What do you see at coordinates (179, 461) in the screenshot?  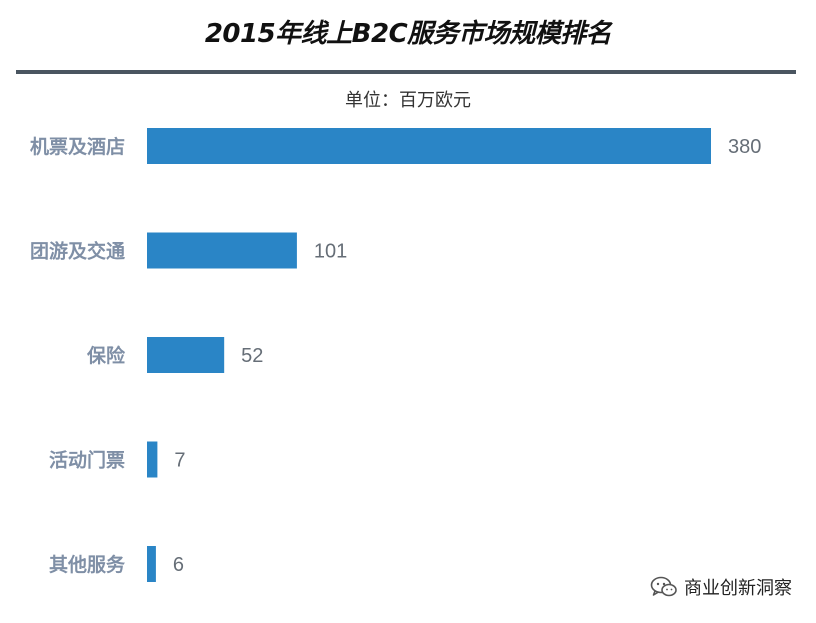 I see `value-label: 7` at bounding box center [179, 461].